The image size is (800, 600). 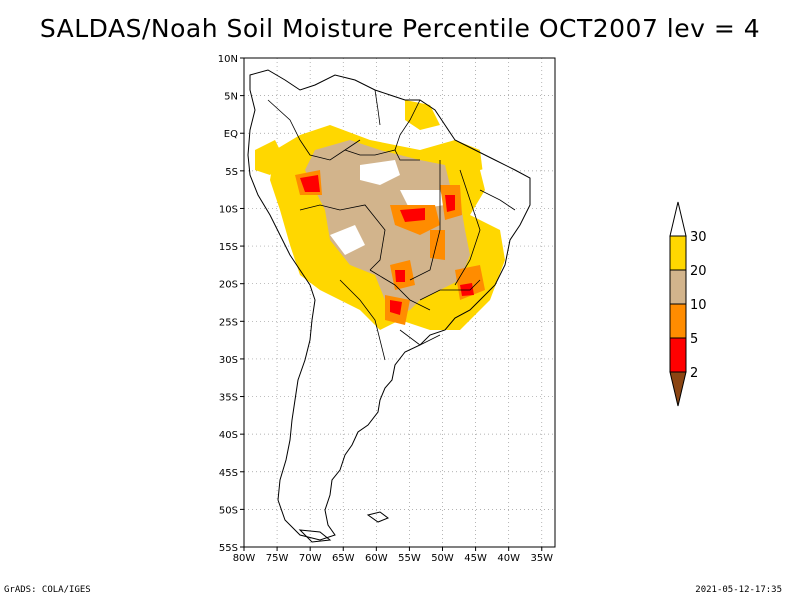 I want to click on lat-label: 55S, so click(x=228, y=548).